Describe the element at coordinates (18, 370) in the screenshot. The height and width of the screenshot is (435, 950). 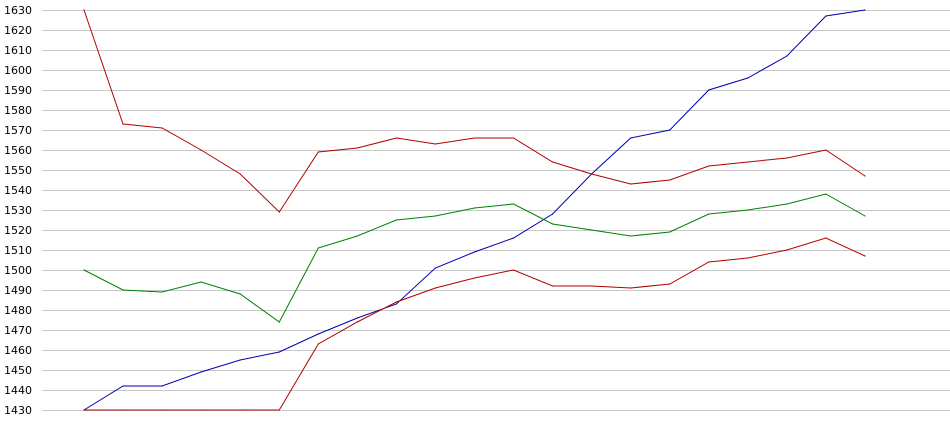
I see `y-tick-label: 1450` at that location.